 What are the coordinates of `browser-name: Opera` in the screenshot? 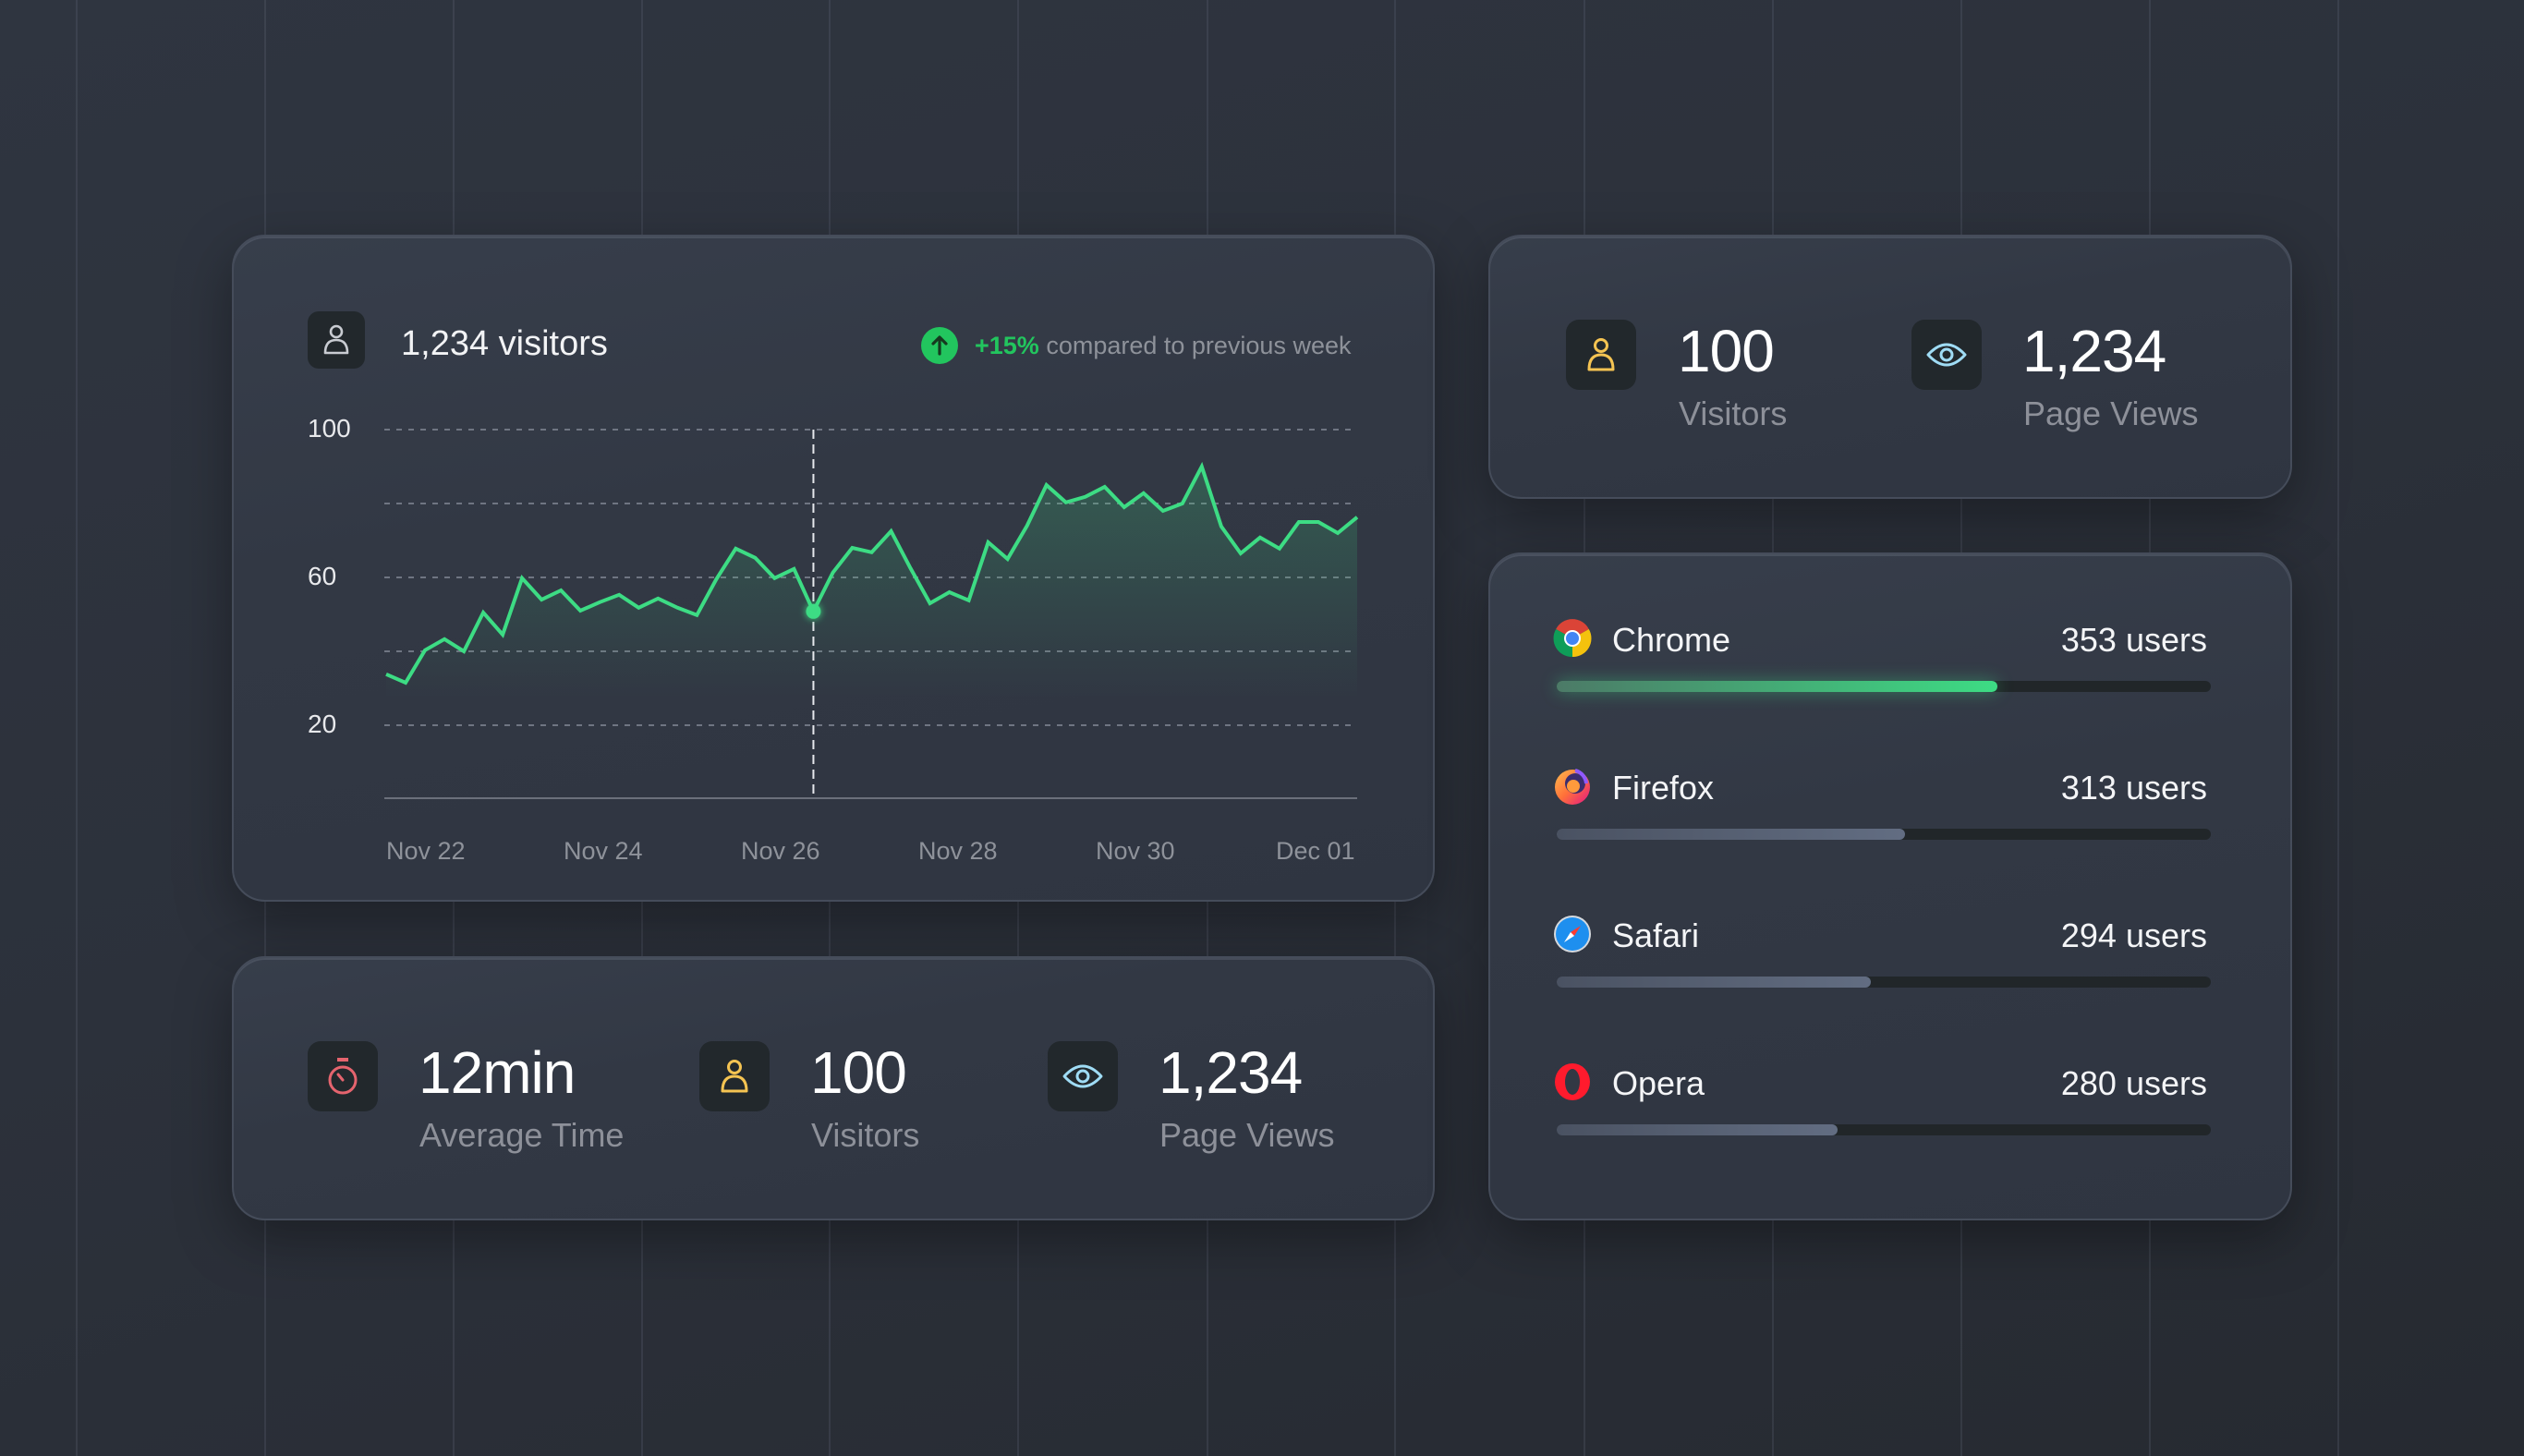 It's located at (1659, 1083).